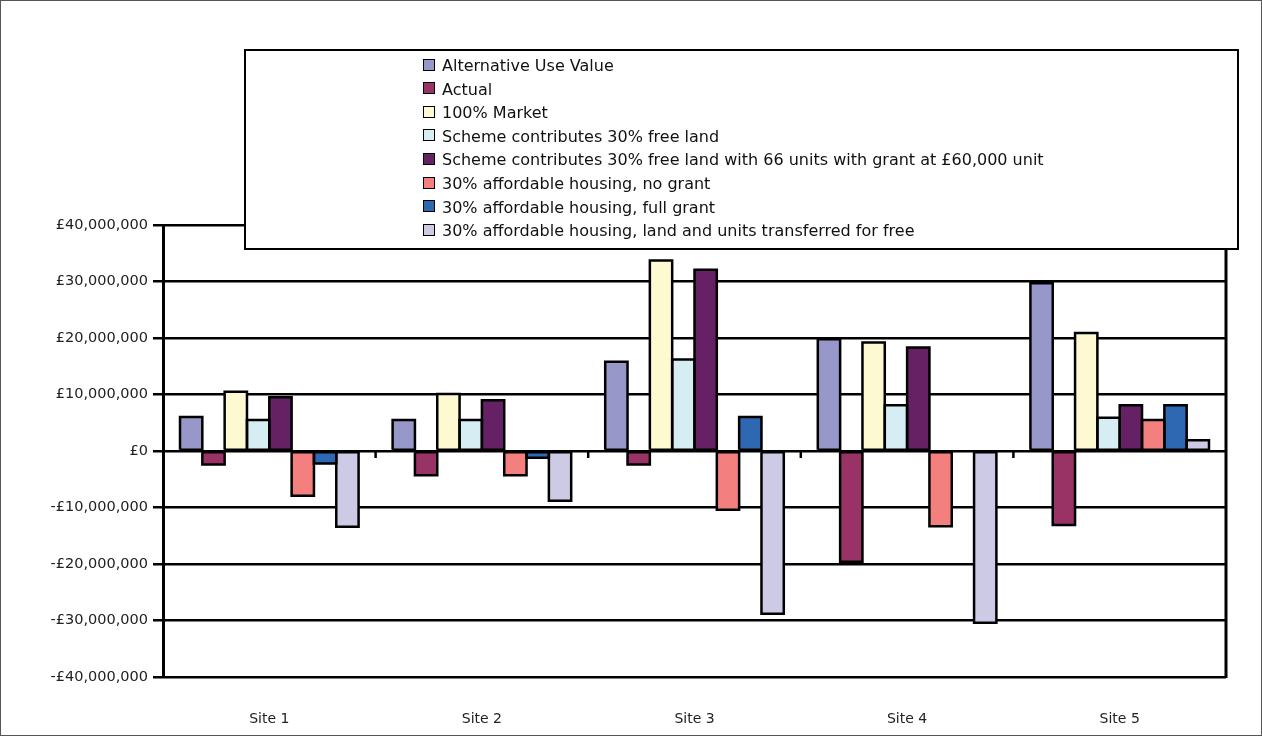 This screenshot has width=1262, height=736. Describe the element at coordinates (269, 718) in the screenshot. I see `x-tick-label: Site 1` at that location.